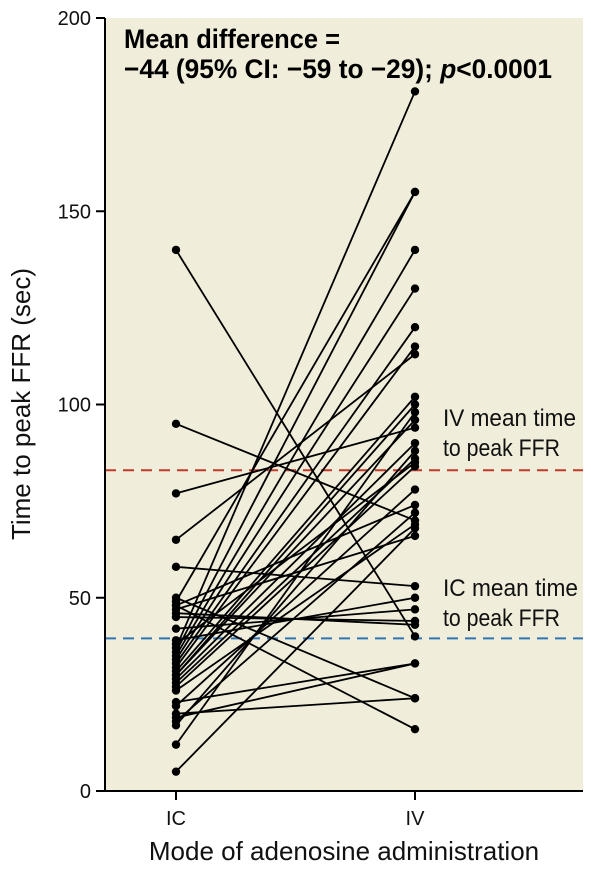 This screenshot has height=874, width=591. What do you see at coordinates (232, 39) in the screenshot?
I see `annotation-line-1: Mean difference =` at bounding box center [232, 39].